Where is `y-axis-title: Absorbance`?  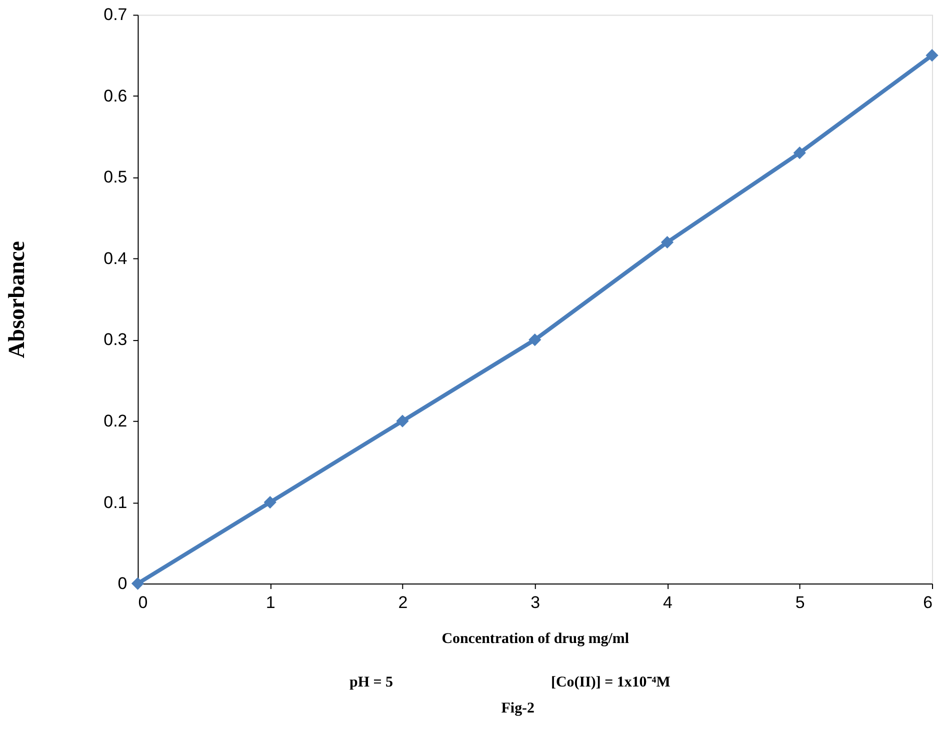 y-axis-title: Absorbance is located at coordinates (16, 299).